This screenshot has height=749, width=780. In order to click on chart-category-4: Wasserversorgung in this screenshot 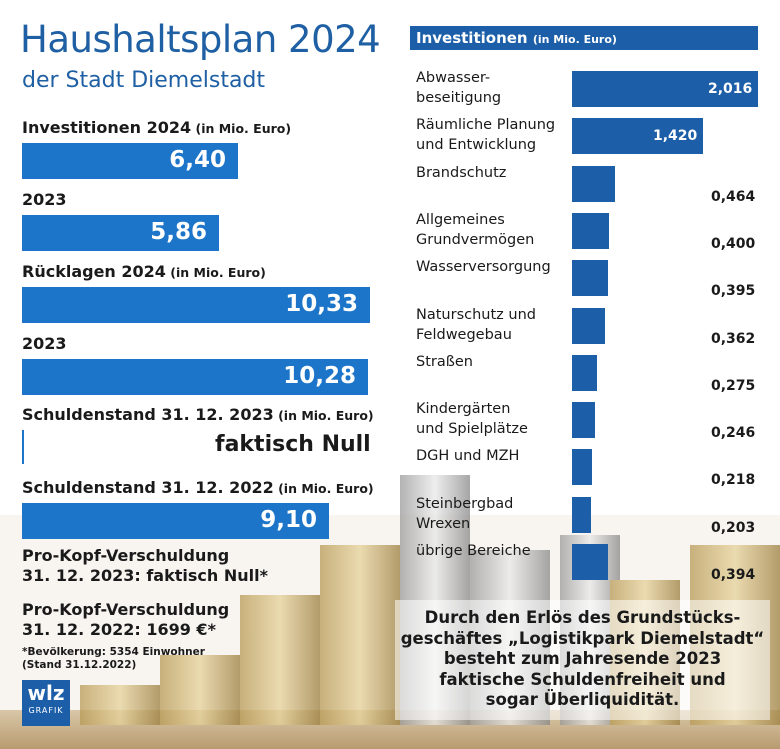, I will do `click(483, 267)`.